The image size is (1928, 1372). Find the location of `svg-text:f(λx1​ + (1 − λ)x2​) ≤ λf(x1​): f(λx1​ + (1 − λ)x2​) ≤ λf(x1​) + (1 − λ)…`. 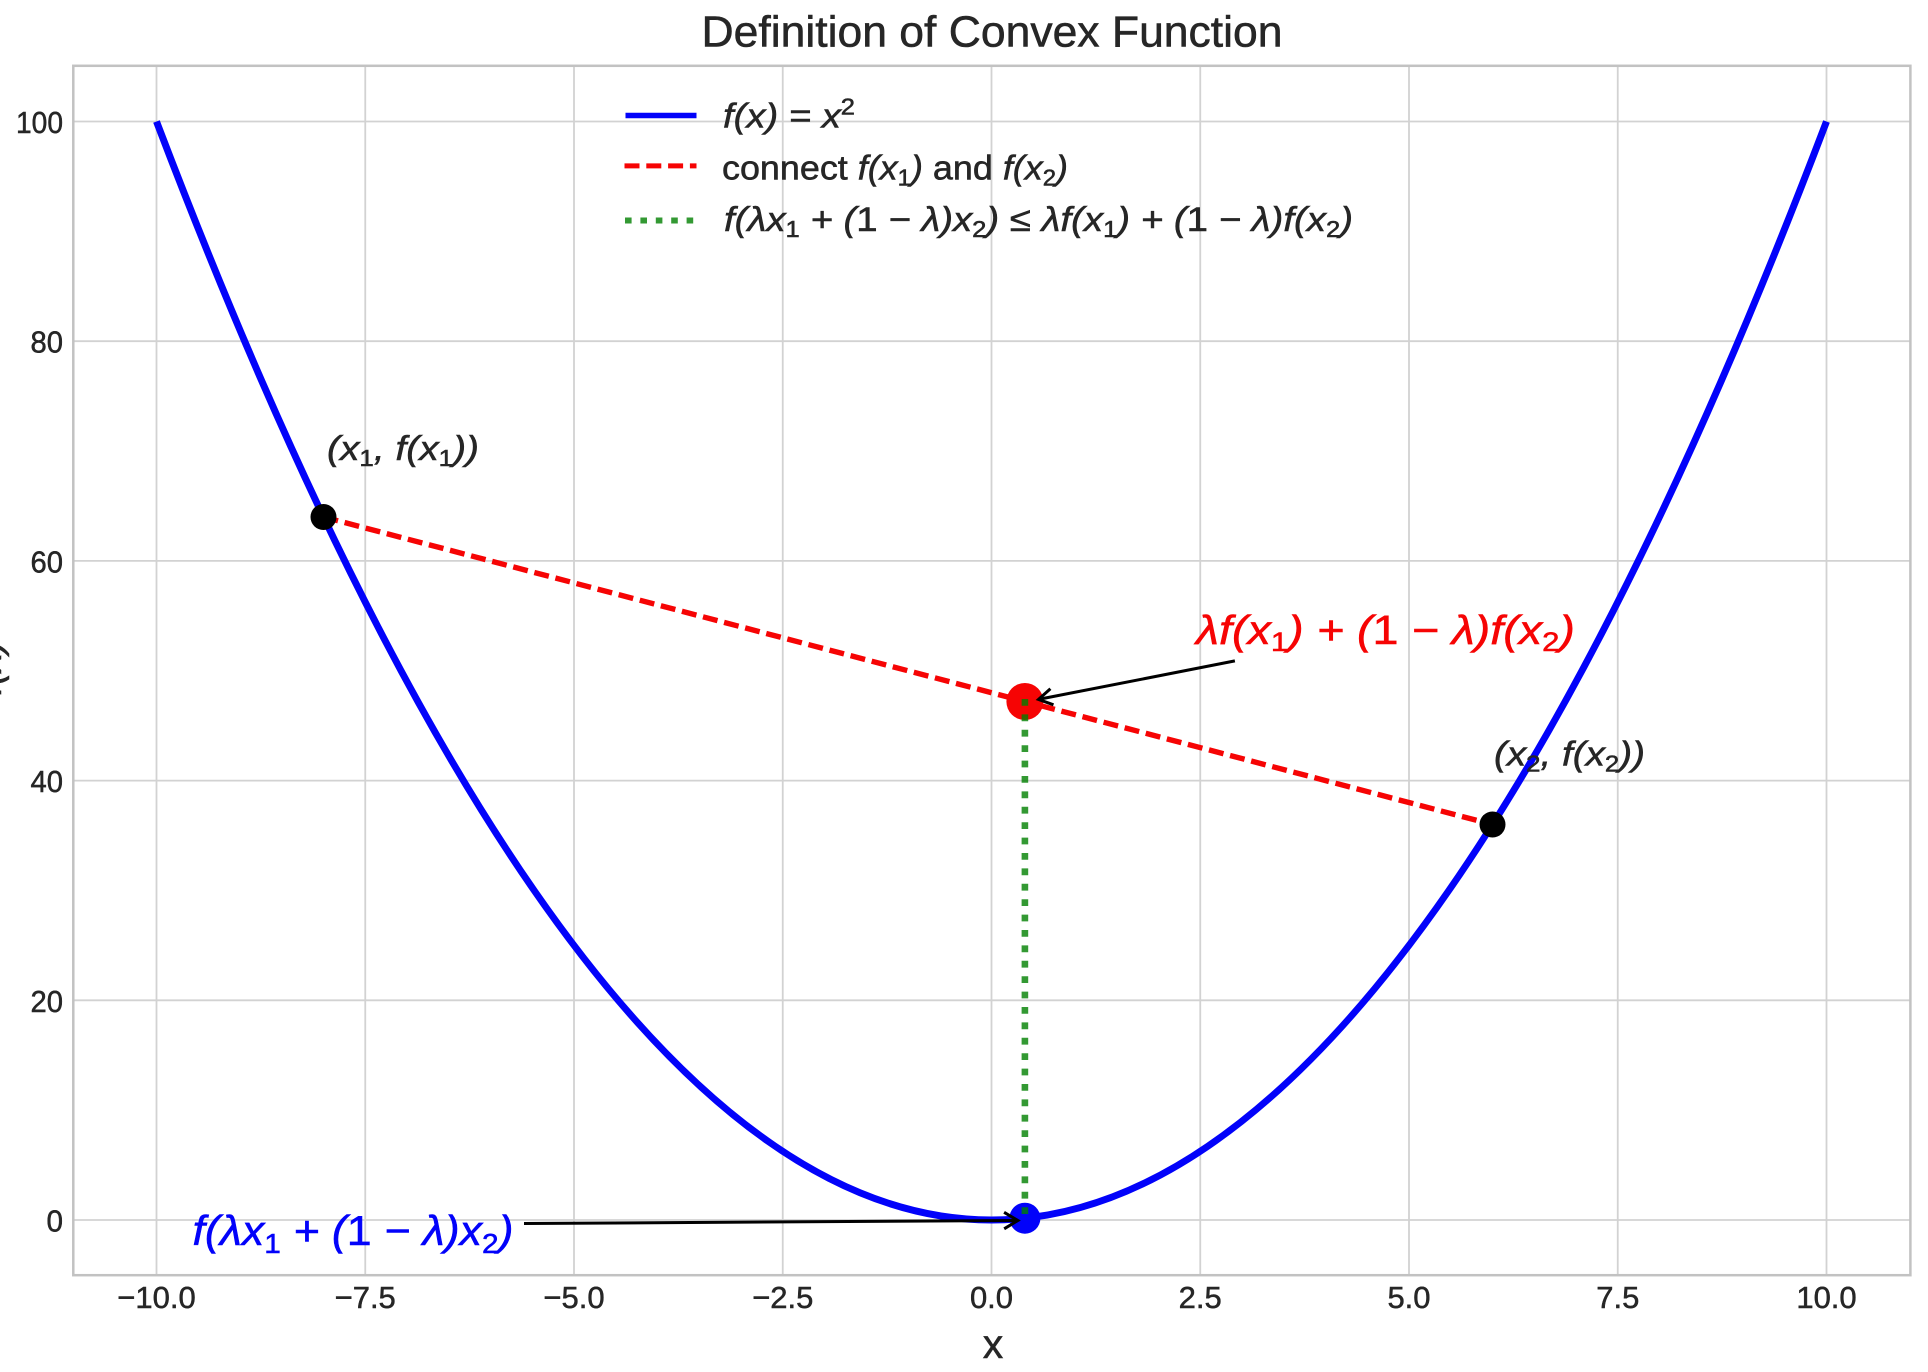

svg-text:f(λx1​ + (1 − λ)x2​) ≤ λf(x1​): f(λx1​ + (1 − λ)x2​) ≤ λf(x1​) + (1 − λ)… is located at coordinates (1038, 221).